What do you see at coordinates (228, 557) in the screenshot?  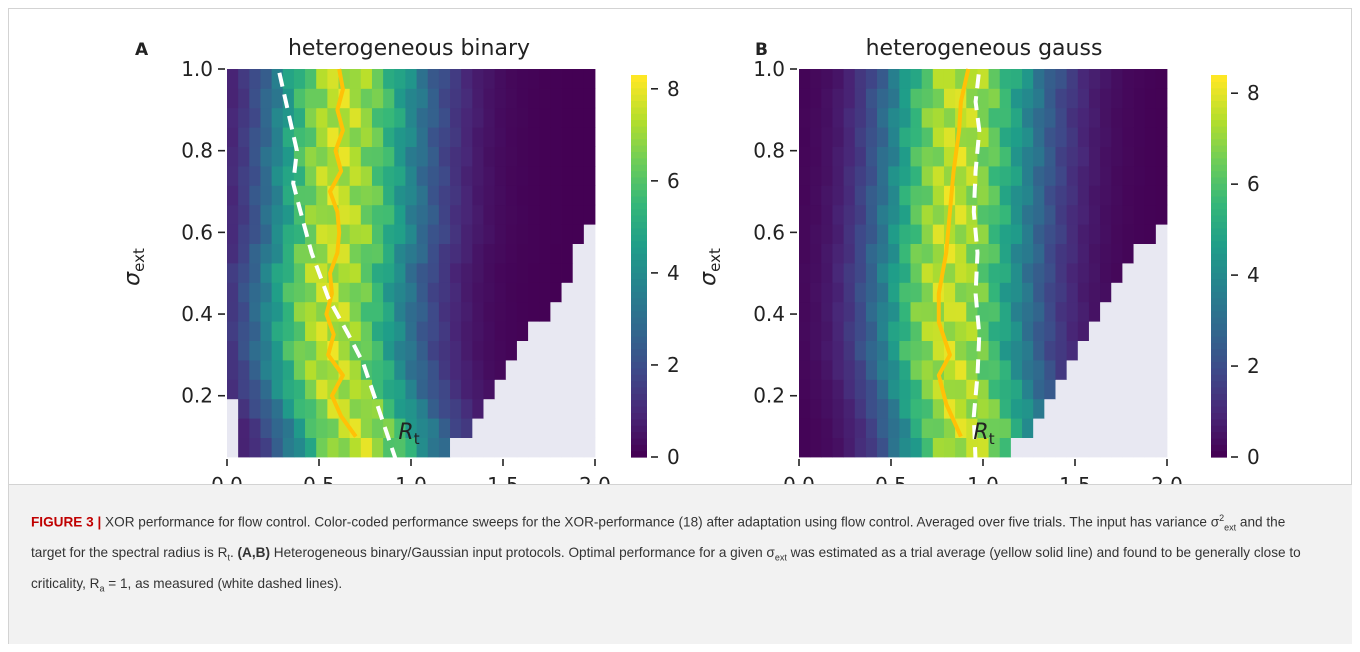 I see `caption-sub: t` at bounding box center [228, 557].